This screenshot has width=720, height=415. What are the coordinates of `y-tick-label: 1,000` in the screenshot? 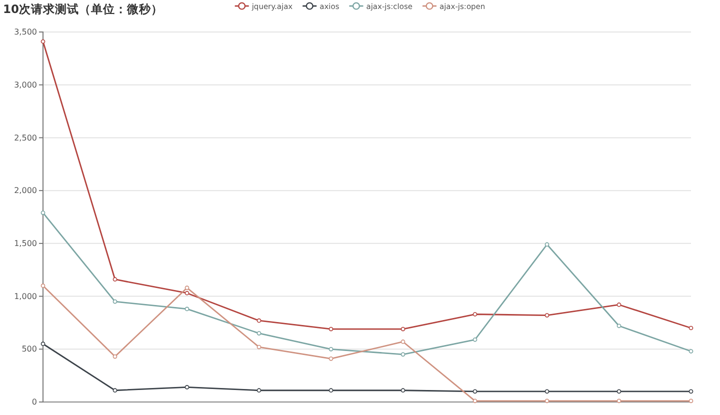 It's located at (25, 296).